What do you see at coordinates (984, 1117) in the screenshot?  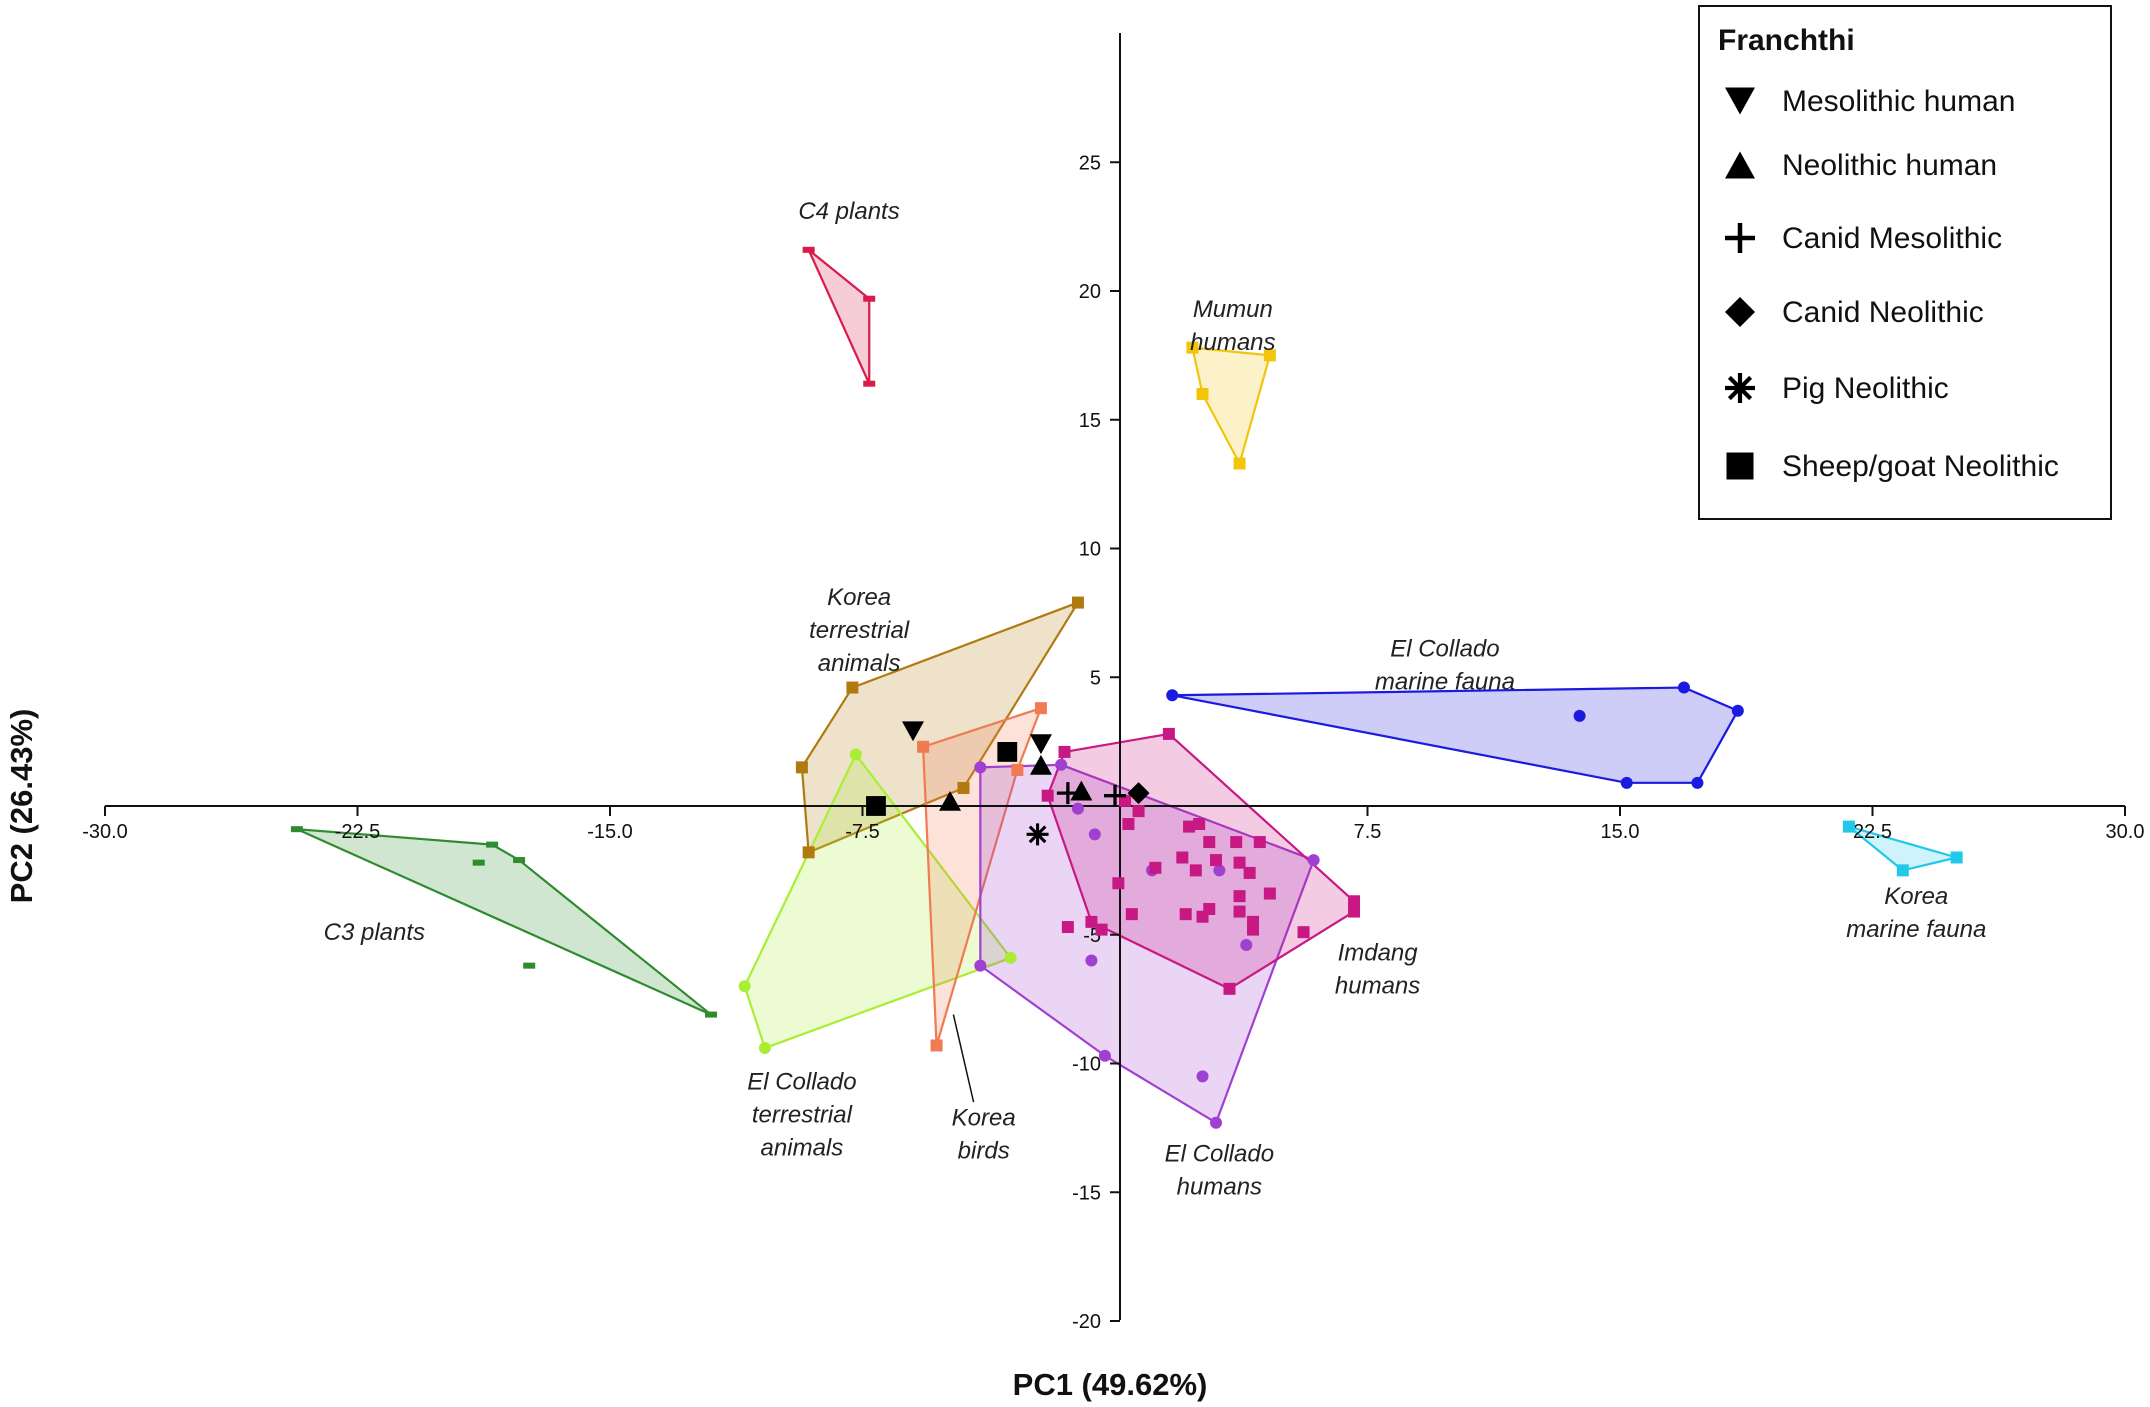 I see `label-korea-birds: Korea` at bounding box center [984, 1117].